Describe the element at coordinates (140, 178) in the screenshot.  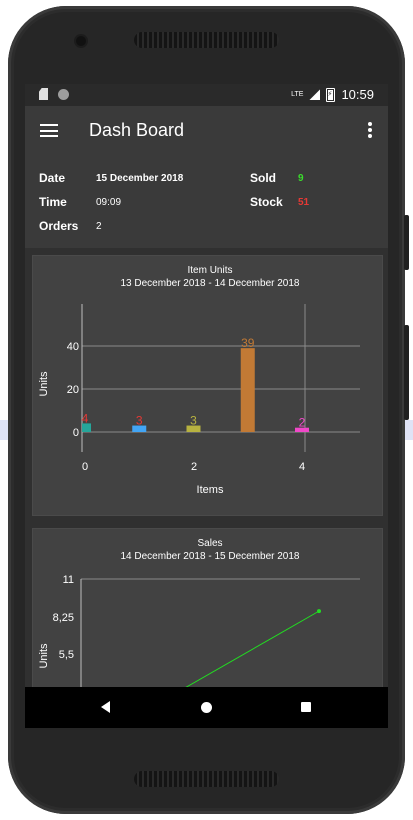
I see `date-value: 15 December 2018` at that location.